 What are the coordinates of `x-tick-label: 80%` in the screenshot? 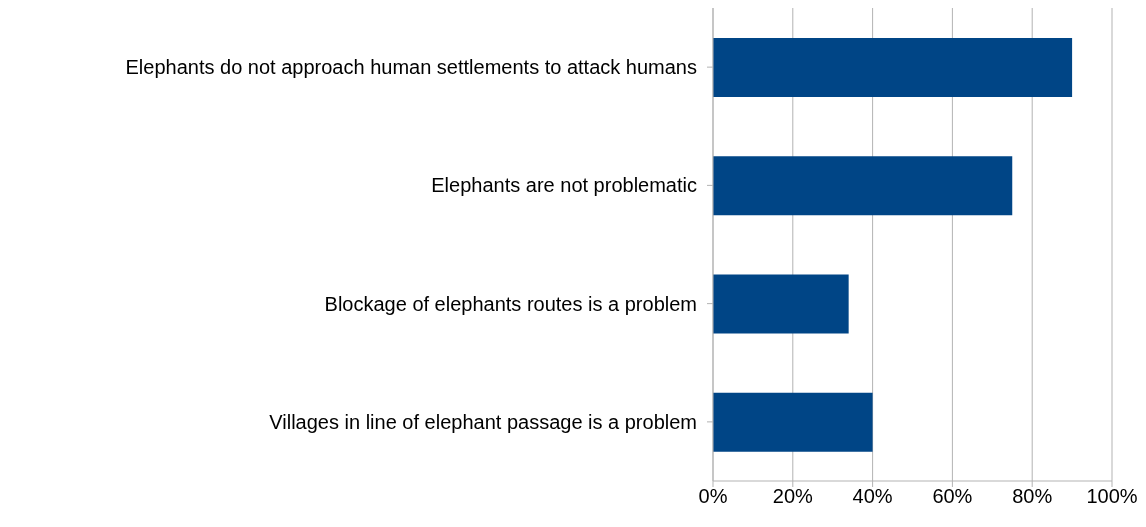 It's located at (1032, 496).